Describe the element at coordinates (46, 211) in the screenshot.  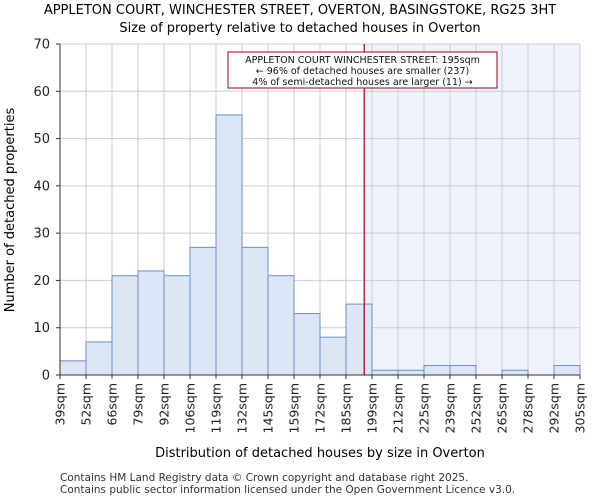
I see `y-ticks: 0 10 20 30 40 50 60 70` at that location.